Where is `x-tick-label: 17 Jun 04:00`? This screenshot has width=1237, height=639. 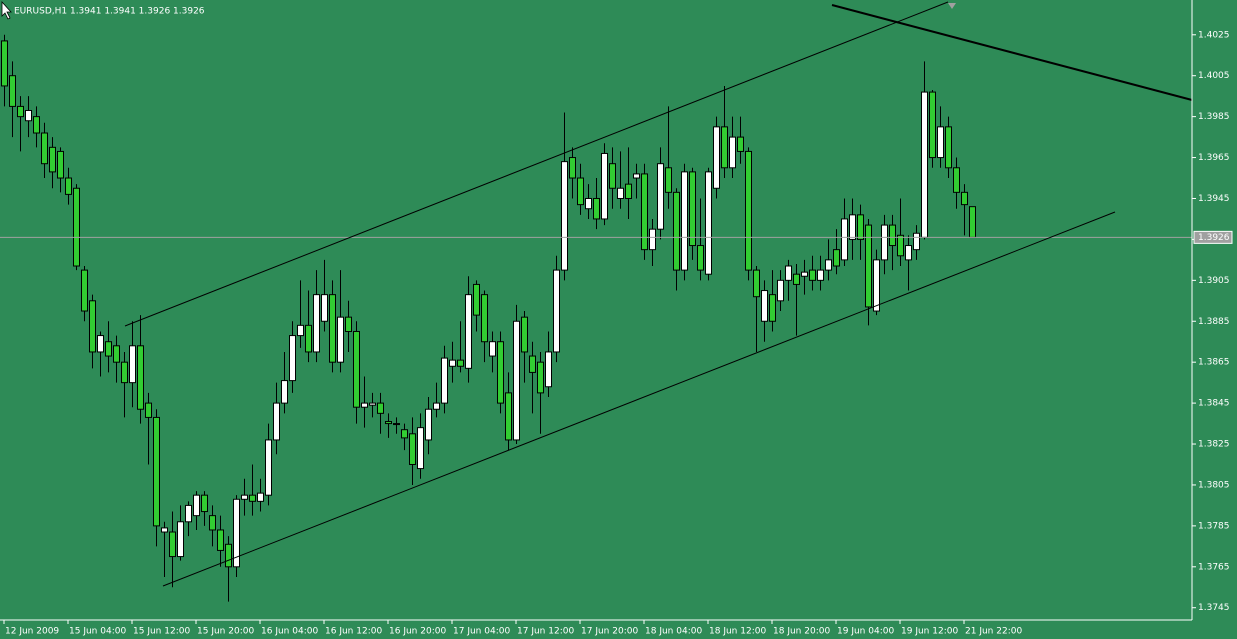
x-tick-label: 17 Jun 04:00 is located at coordinates (481, 632).